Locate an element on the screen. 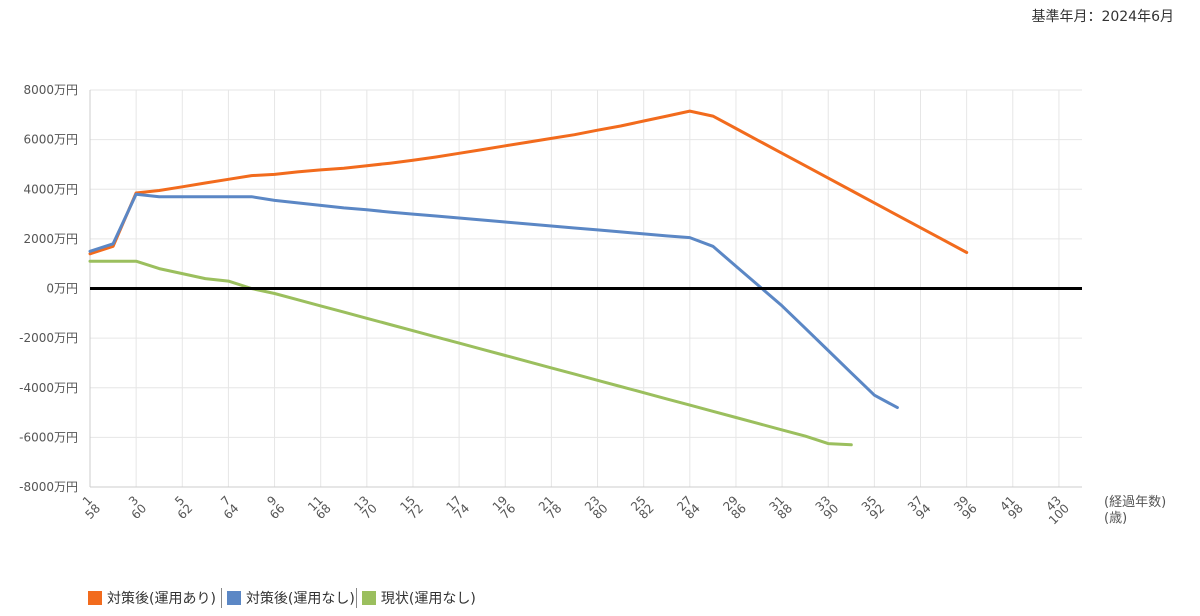  legend-label: 対策後(運用あり) is located at coordinates (161, 599).